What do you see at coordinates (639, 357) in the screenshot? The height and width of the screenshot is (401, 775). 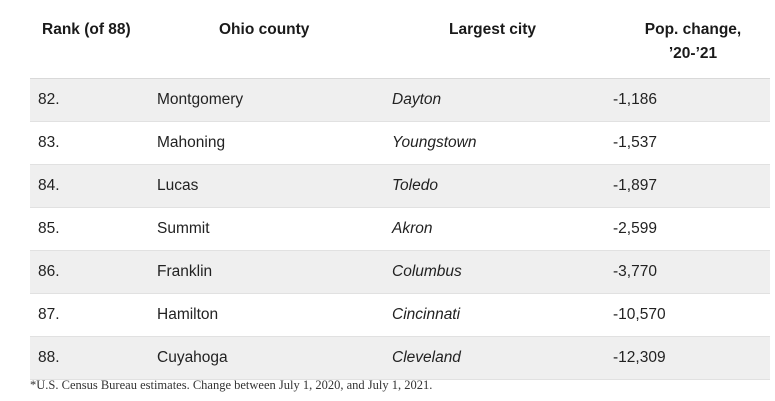 I see `pop-change-cell: -12,309` at bounding box center [639, 357].